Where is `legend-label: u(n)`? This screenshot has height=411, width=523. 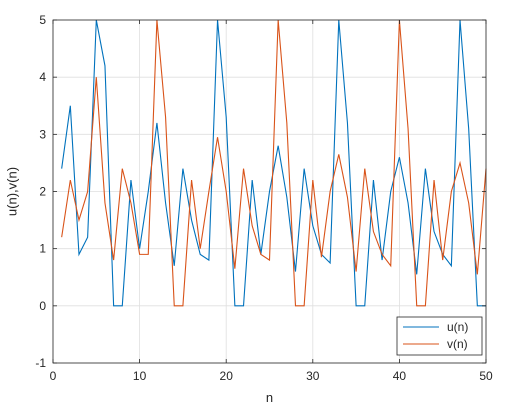 legend-label: u(n) is located at coordinates (457, 327).